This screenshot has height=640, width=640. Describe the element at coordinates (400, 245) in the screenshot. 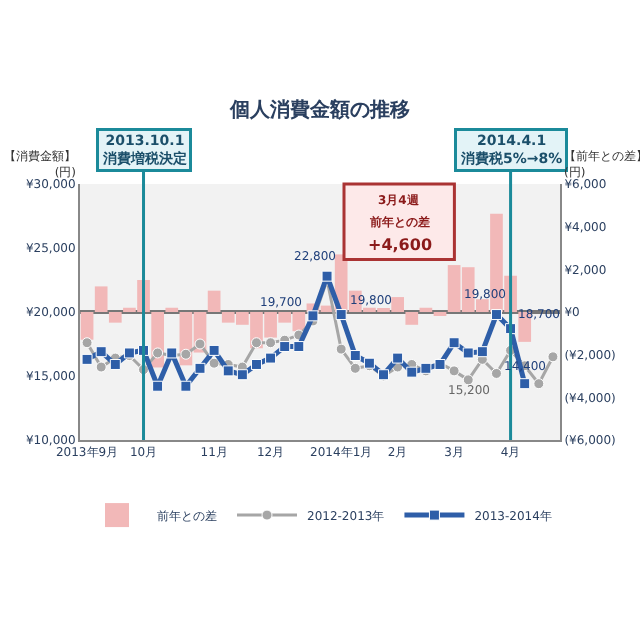

I see `annotation: +4,600` at that location.